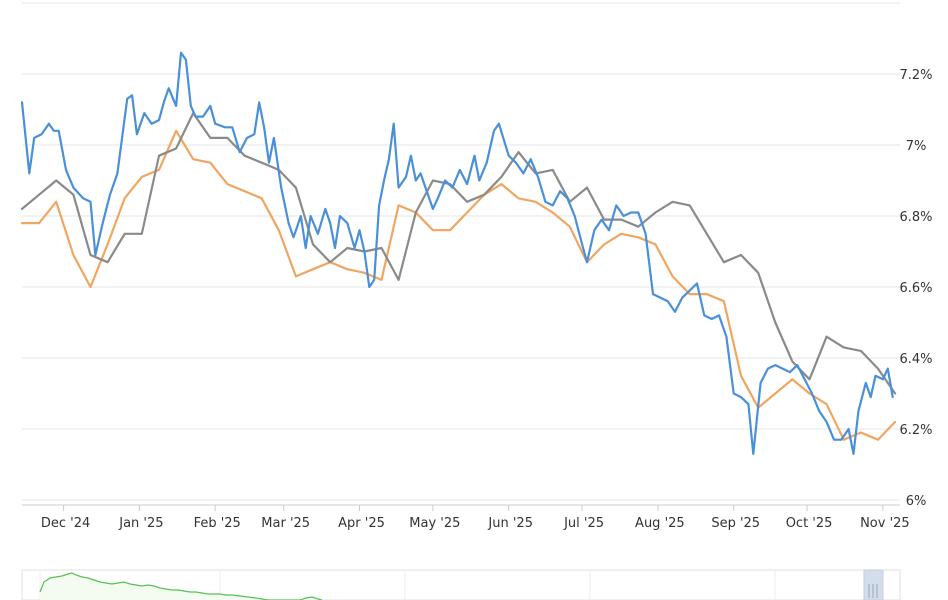 This screenshot has height=600, width=948. What do you see at coordinates (916, 501) in the screenshot?
I see `y-tick-label: 6%` at bounding box center [916, 501].